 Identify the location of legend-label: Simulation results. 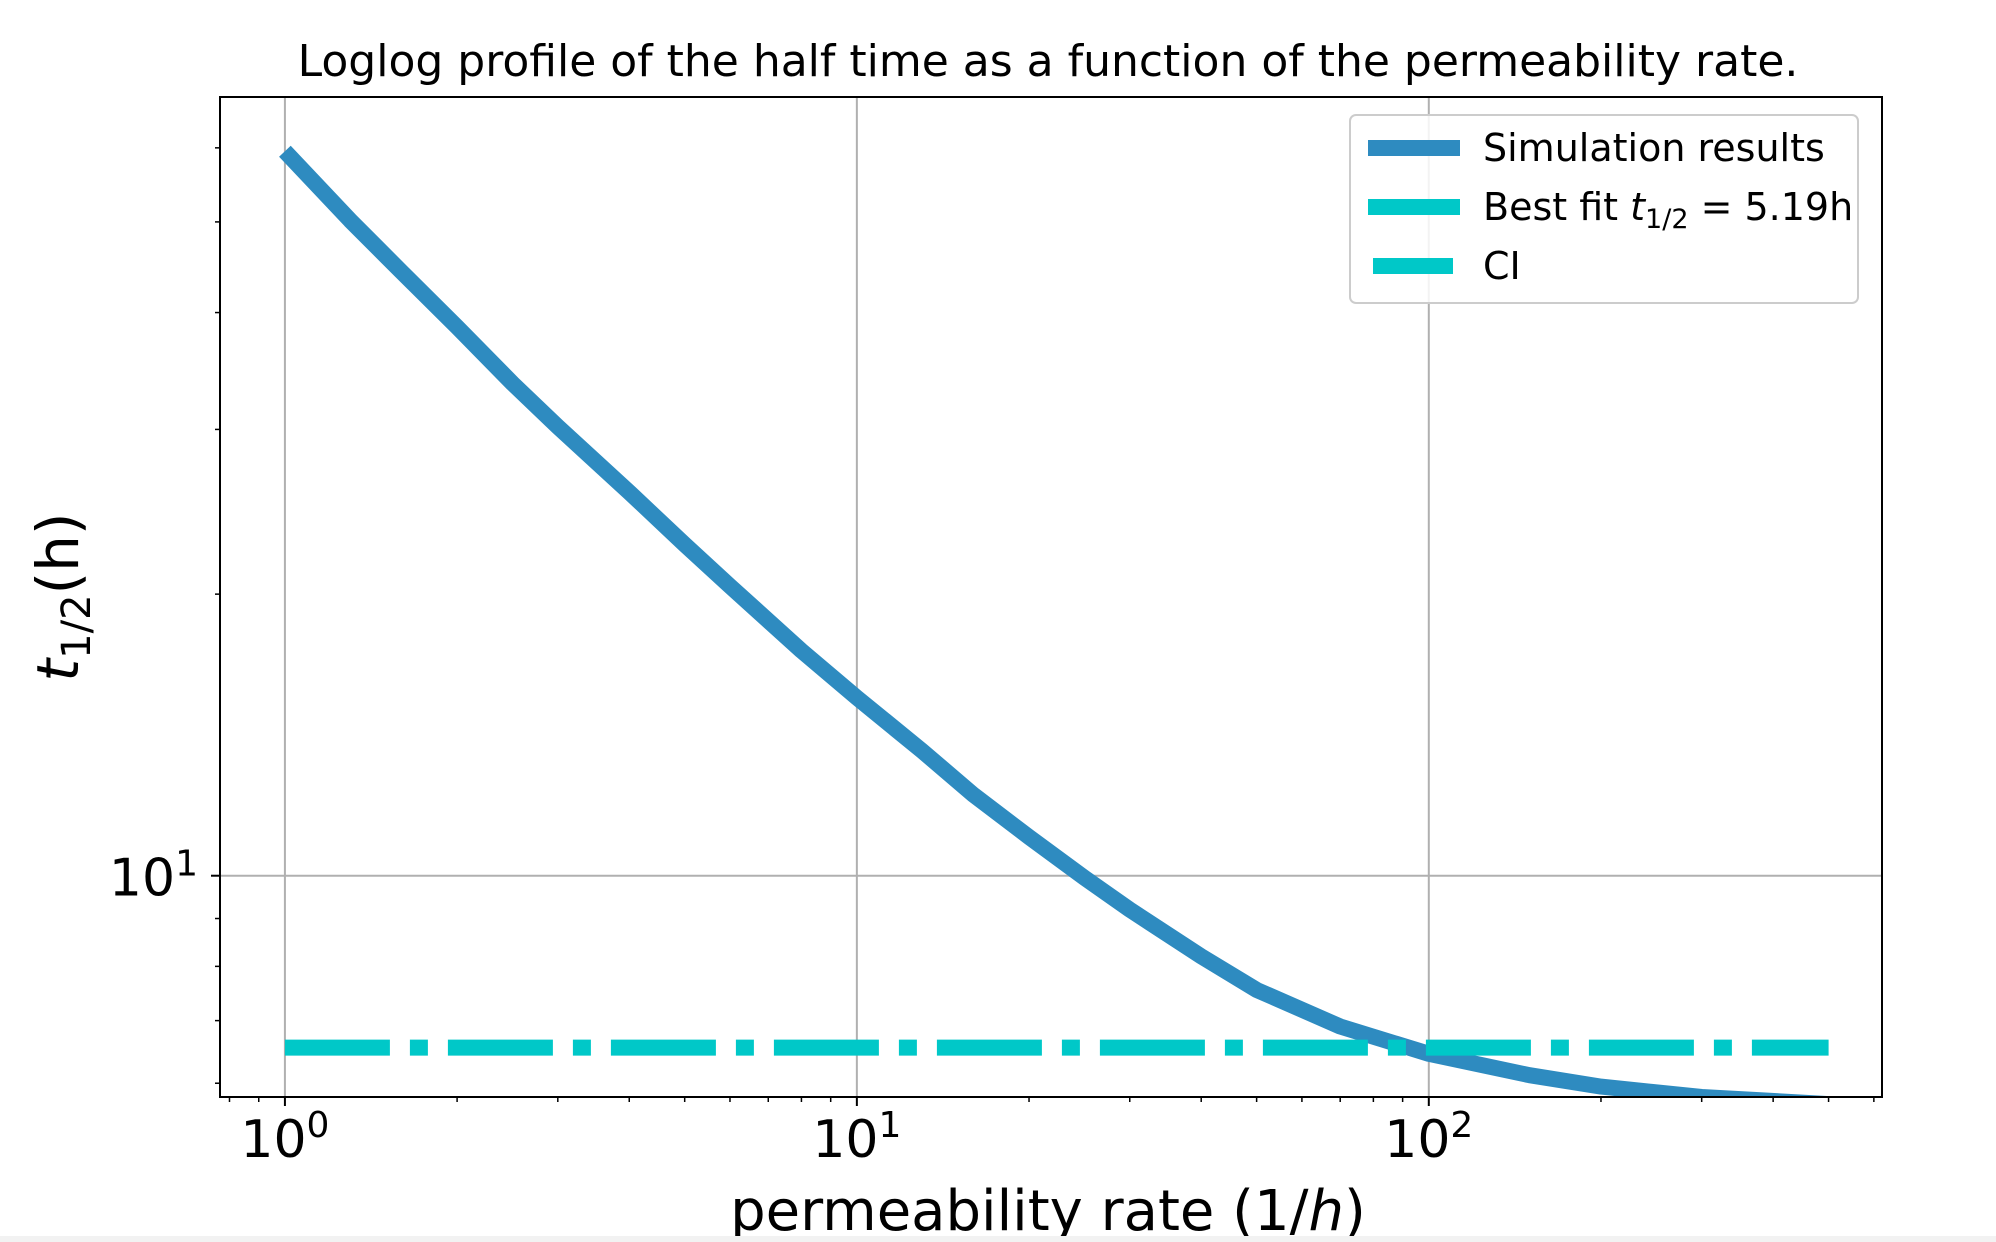
(1654, 148).